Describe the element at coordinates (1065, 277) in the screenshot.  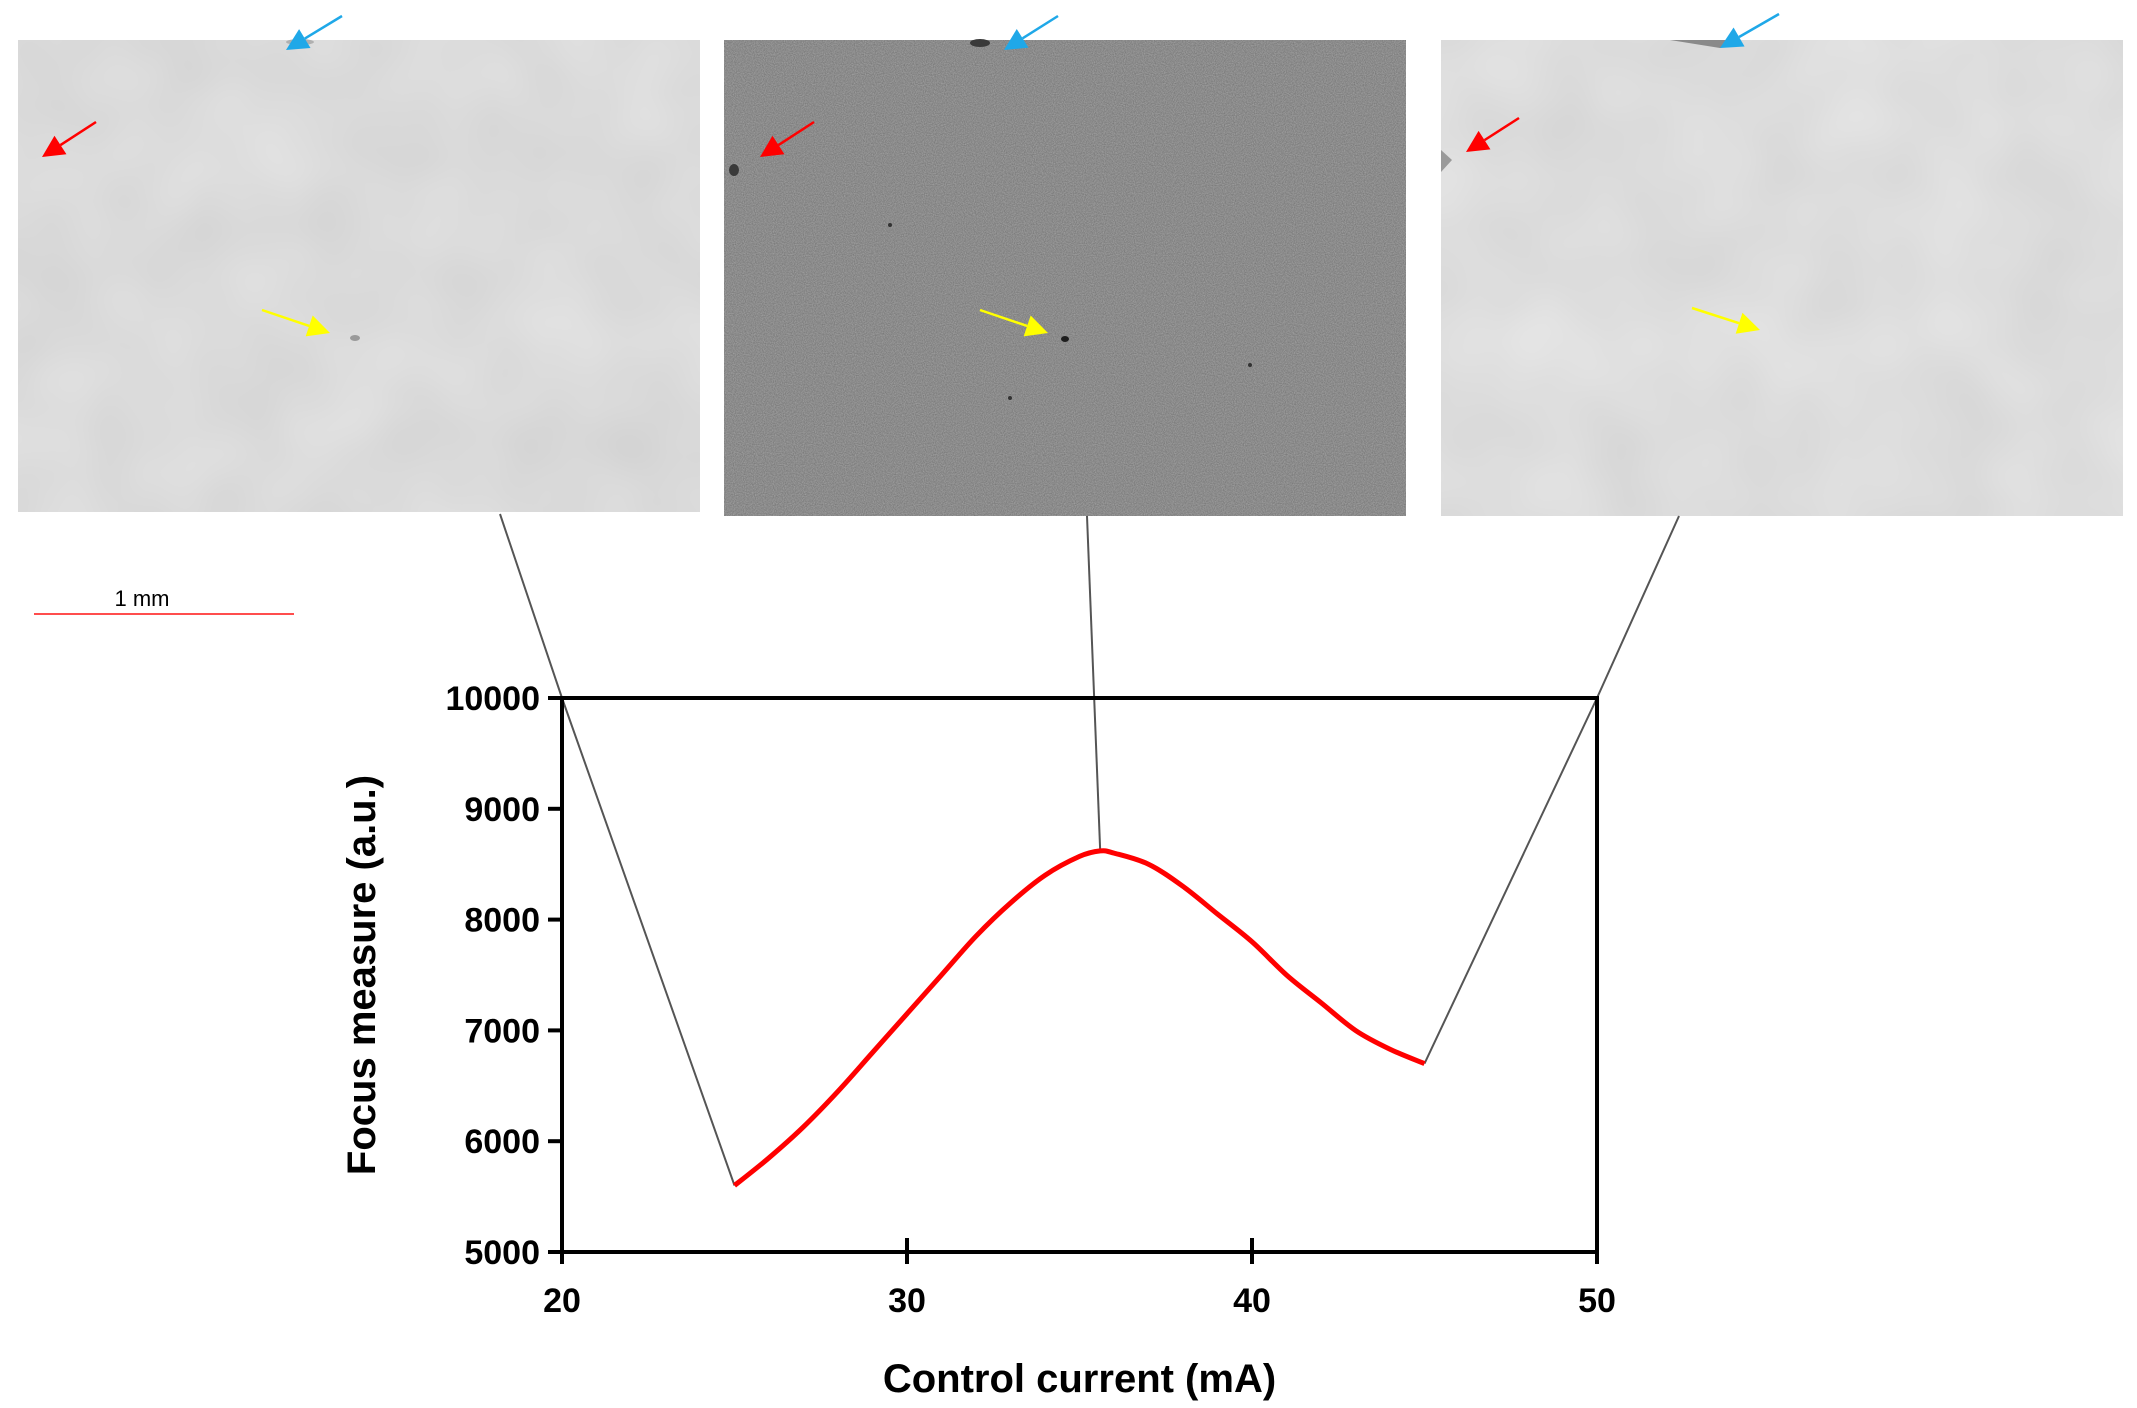
I see `micrograph-peak-focus` at that location.